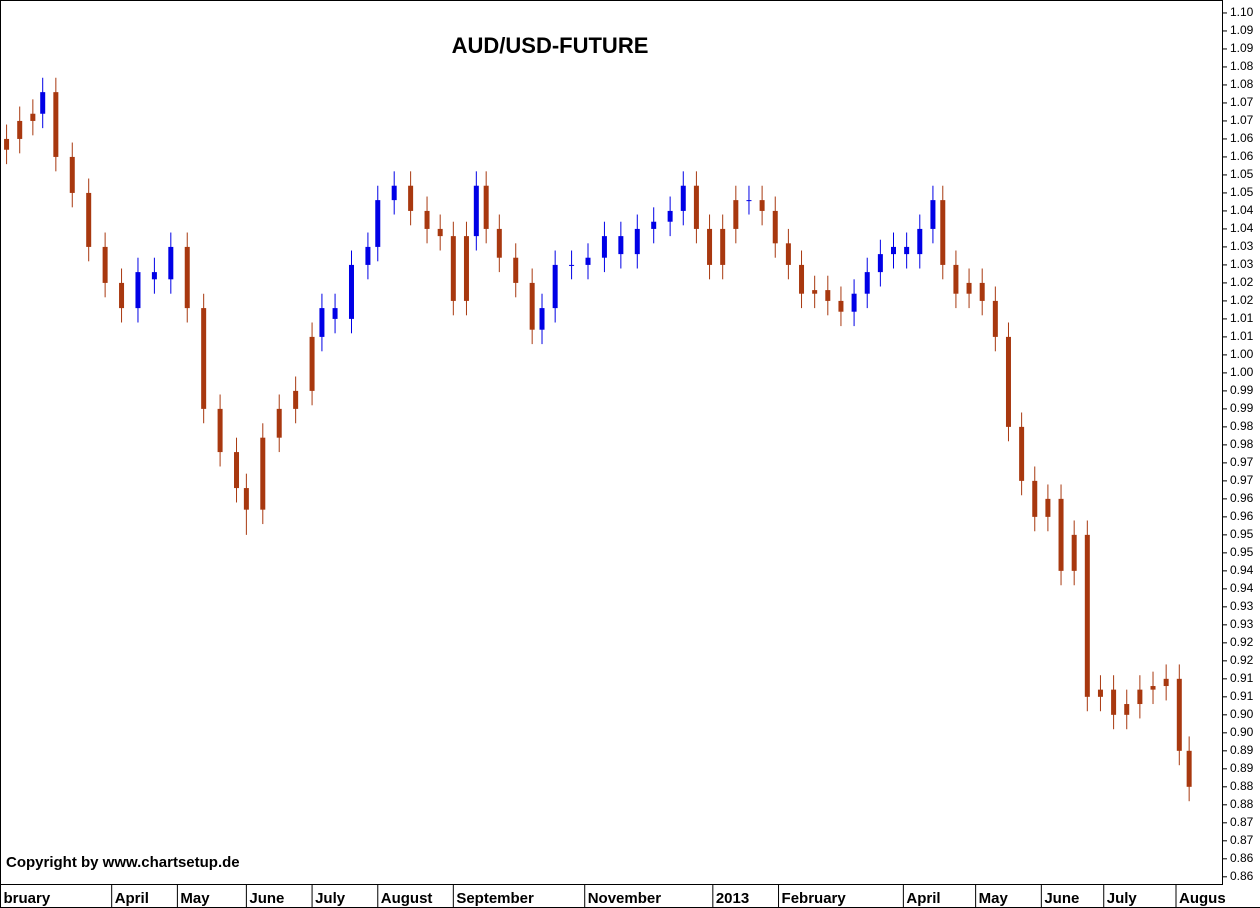 This screenshot has height=908, width=1260. What do you see at coordinates (1242, 660) in the screenshot?
I see `y-tick-label: 0.92` at bounding box center [1242, 660].